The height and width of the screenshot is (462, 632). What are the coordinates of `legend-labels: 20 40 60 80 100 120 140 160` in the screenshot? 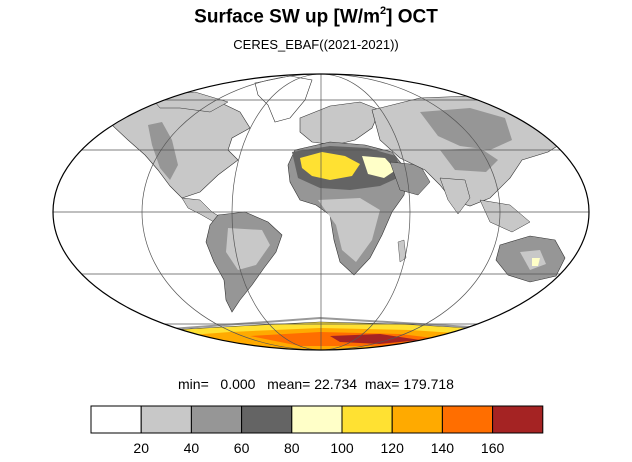 It's located at (318, 448).